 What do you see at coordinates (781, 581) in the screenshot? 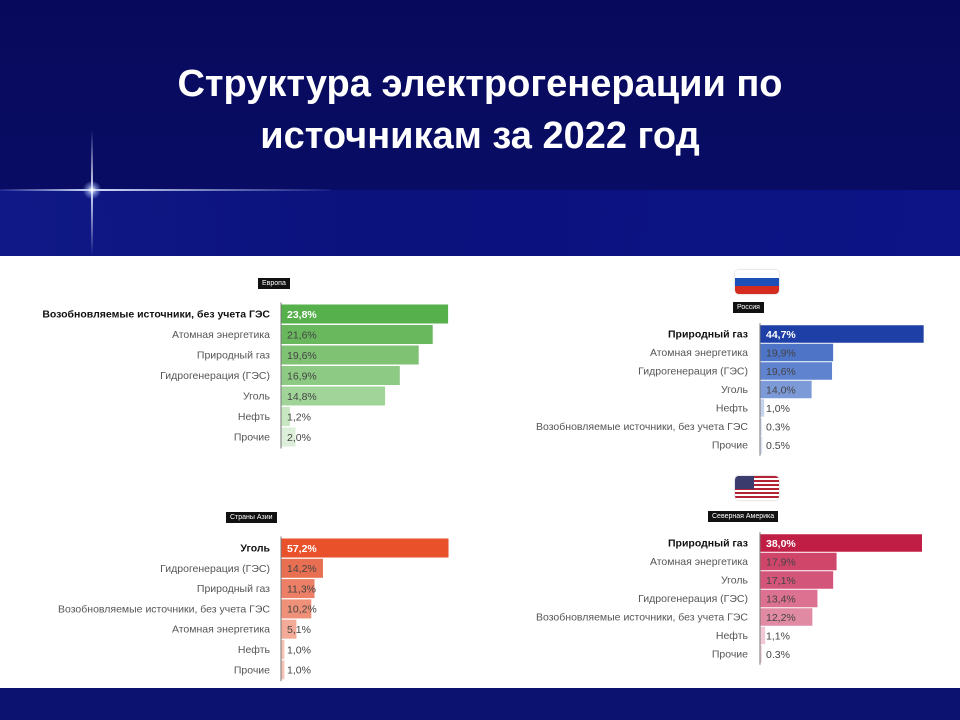
I see `value-label-north-america-2: 17,1%` at bounding box center [781, 581].